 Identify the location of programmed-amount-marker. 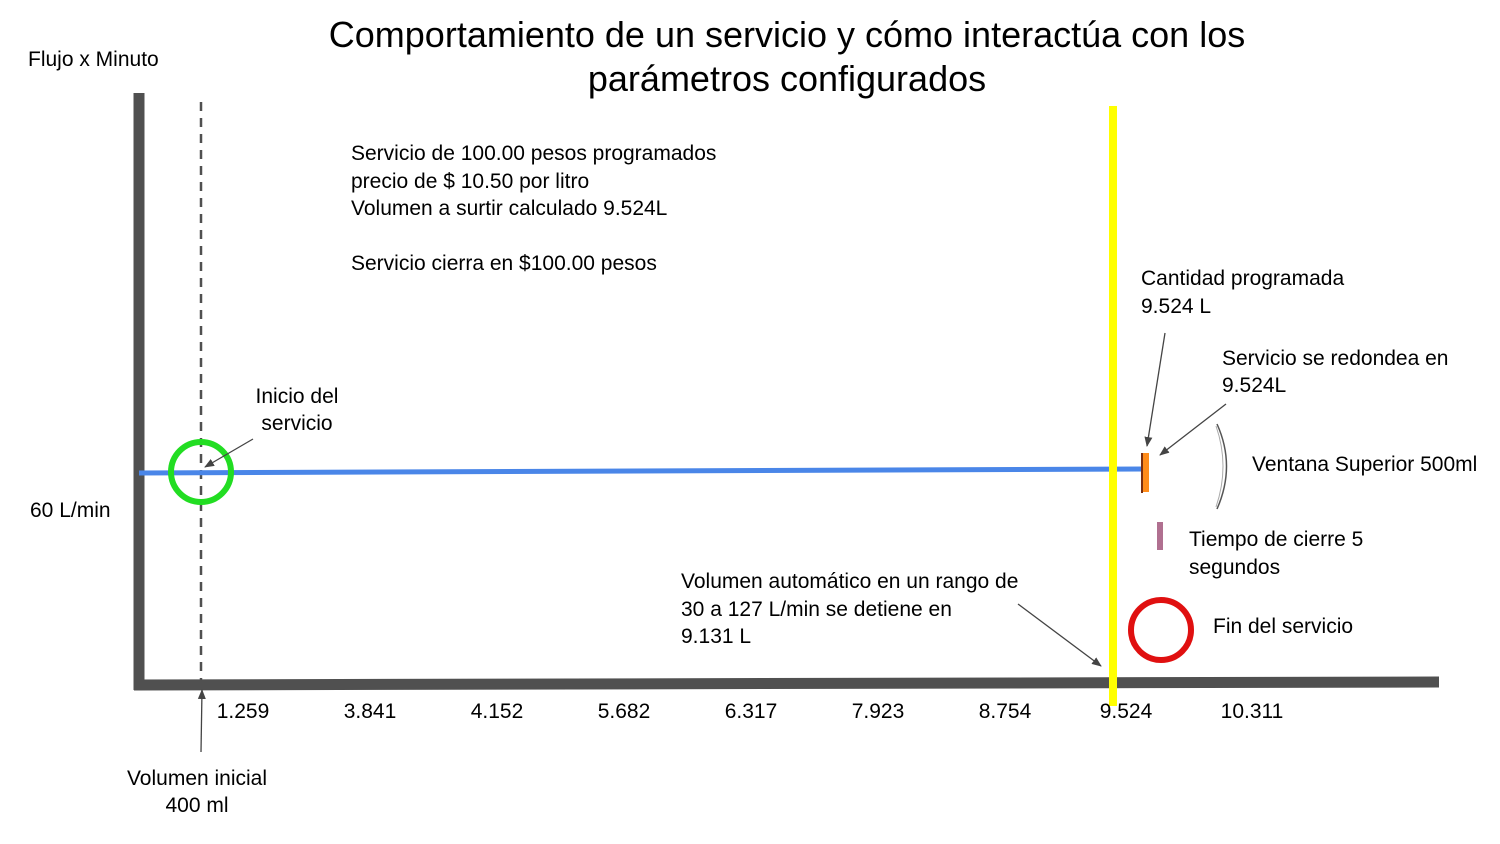
(1145, 472).